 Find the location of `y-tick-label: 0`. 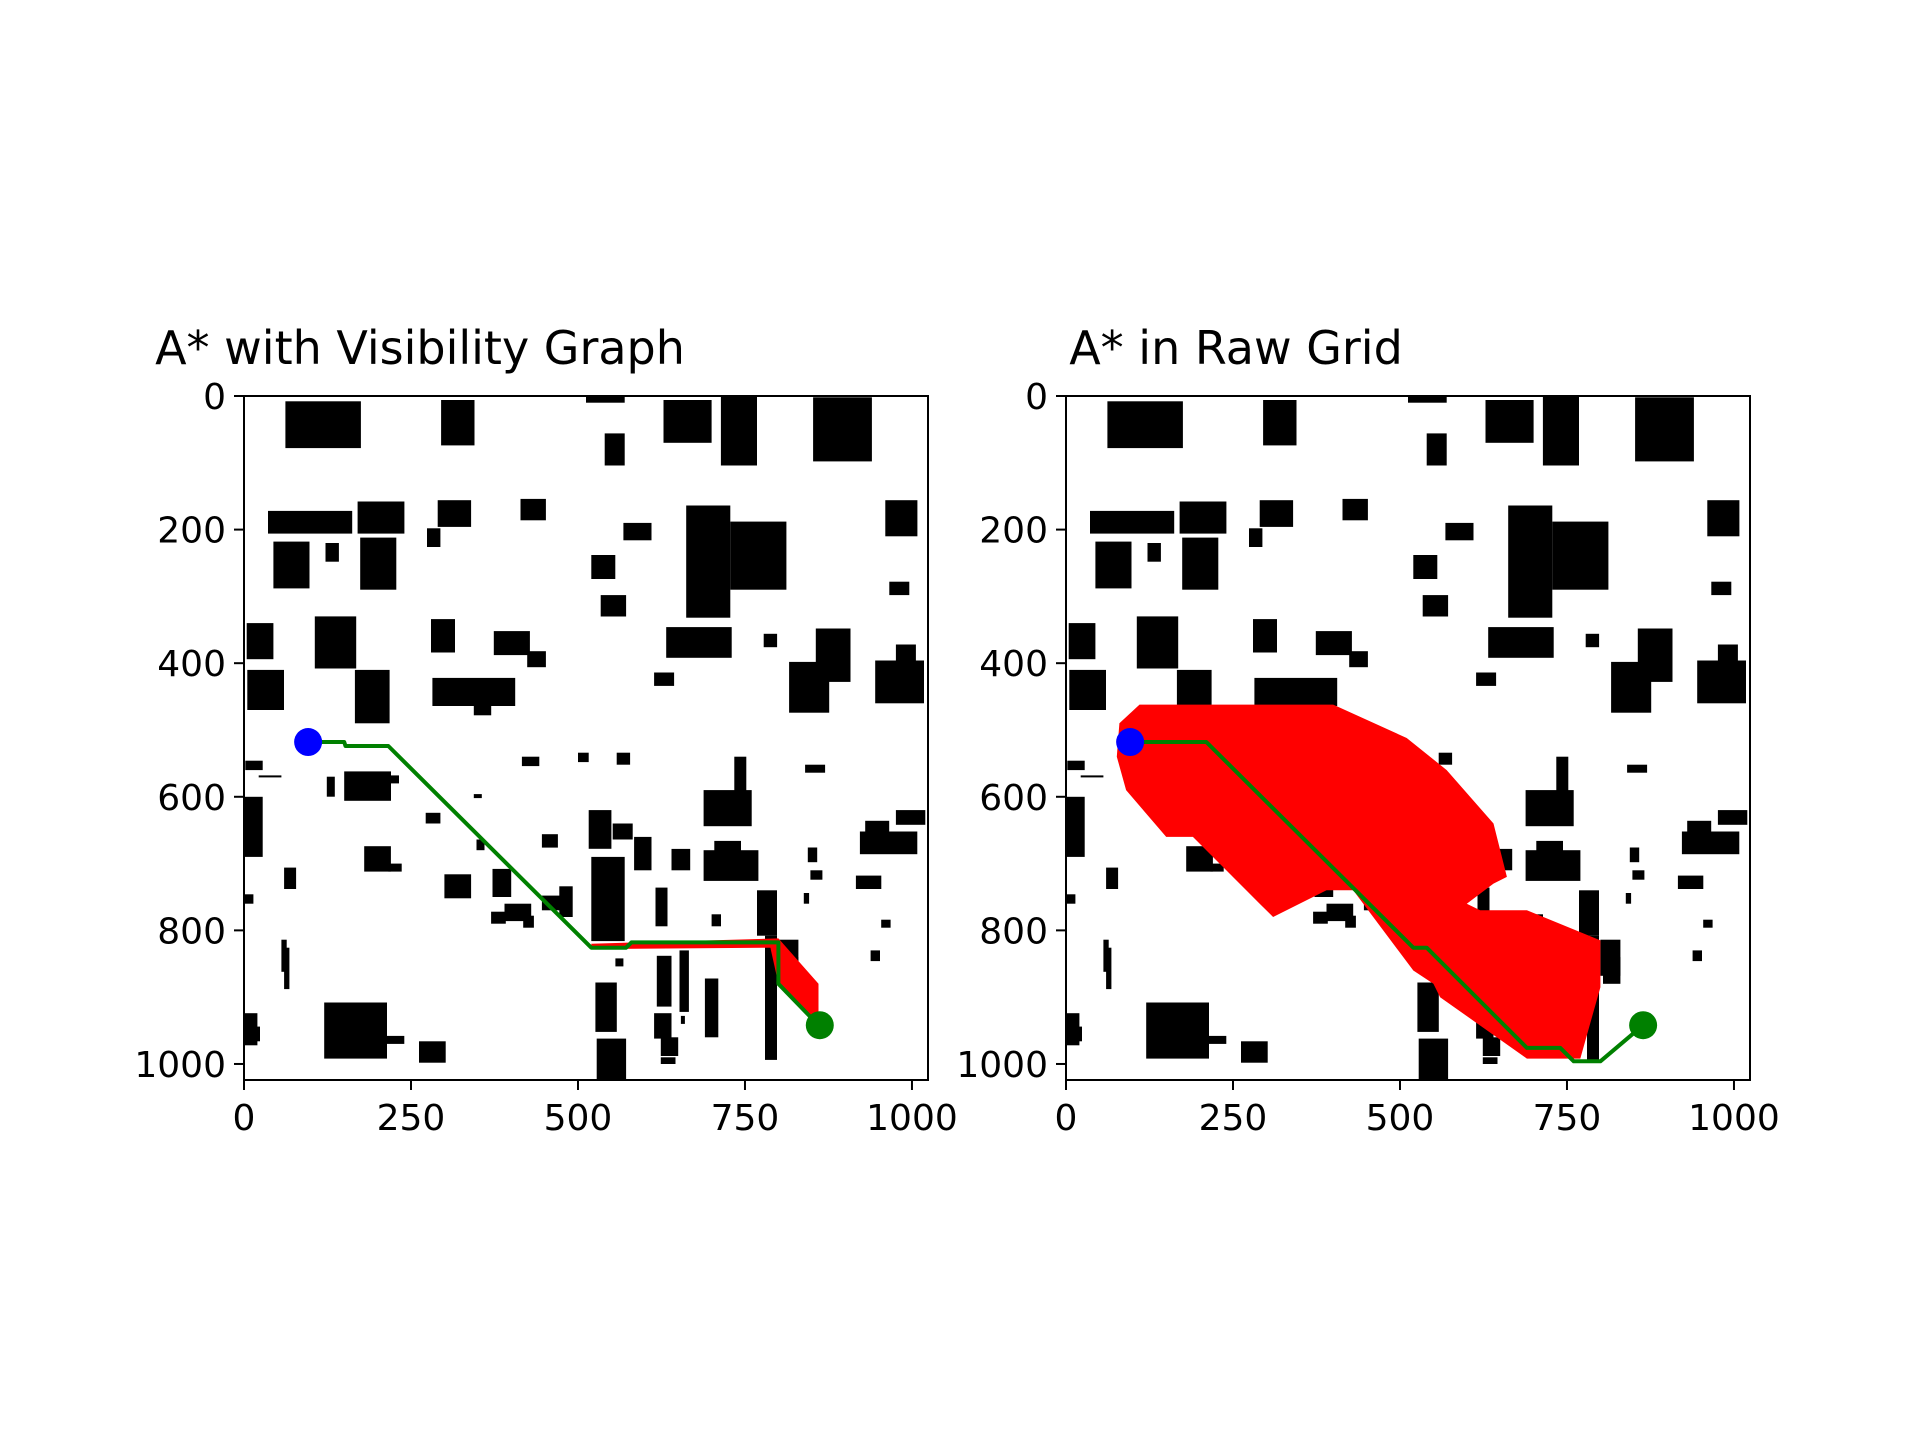

y-tick-label: 0 is located at coordinates (1036, 397).